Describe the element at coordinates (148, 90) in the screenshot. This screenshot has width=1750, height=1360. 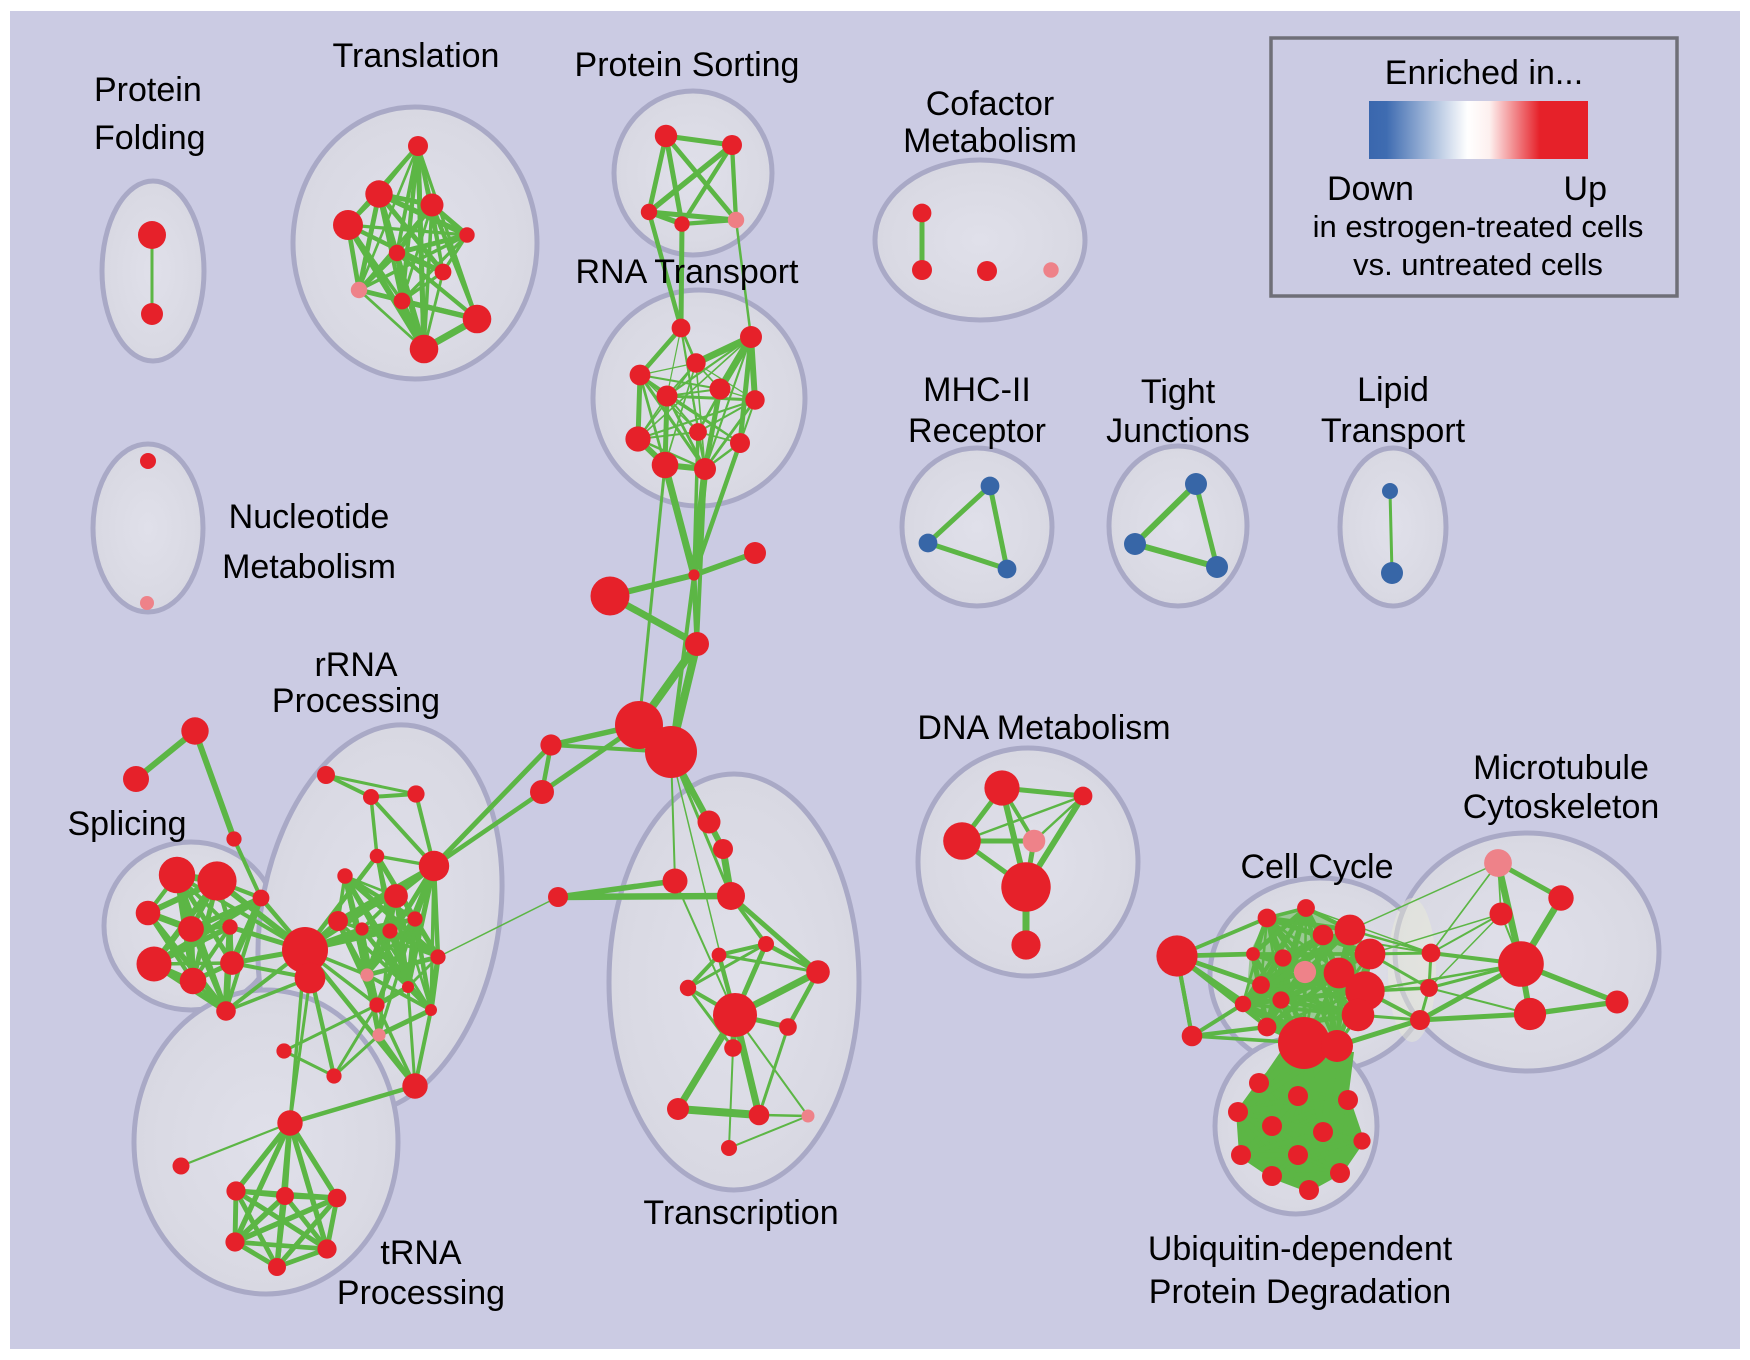
I see `svg-text: Protein` at that location.